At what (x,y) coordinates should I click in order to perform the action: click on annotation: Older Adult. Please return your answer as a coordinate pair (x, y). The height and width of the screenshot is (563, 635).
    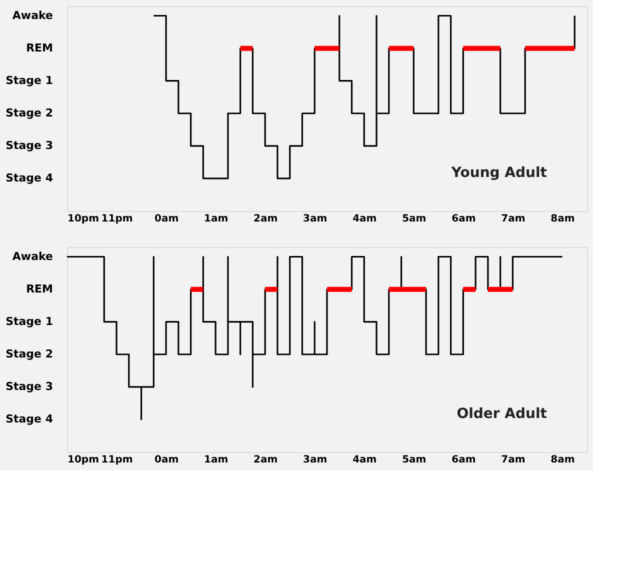
    Looking at the image, I should click on (502, 414).